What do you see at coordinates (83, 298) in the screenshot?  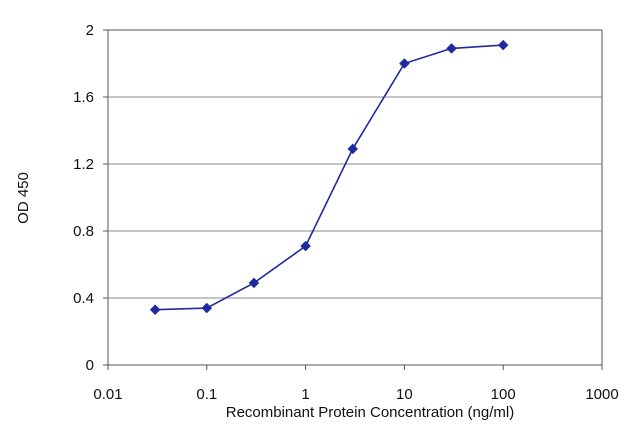 I see `y-tick-label: 0.4` at bounding box center [83, 298].